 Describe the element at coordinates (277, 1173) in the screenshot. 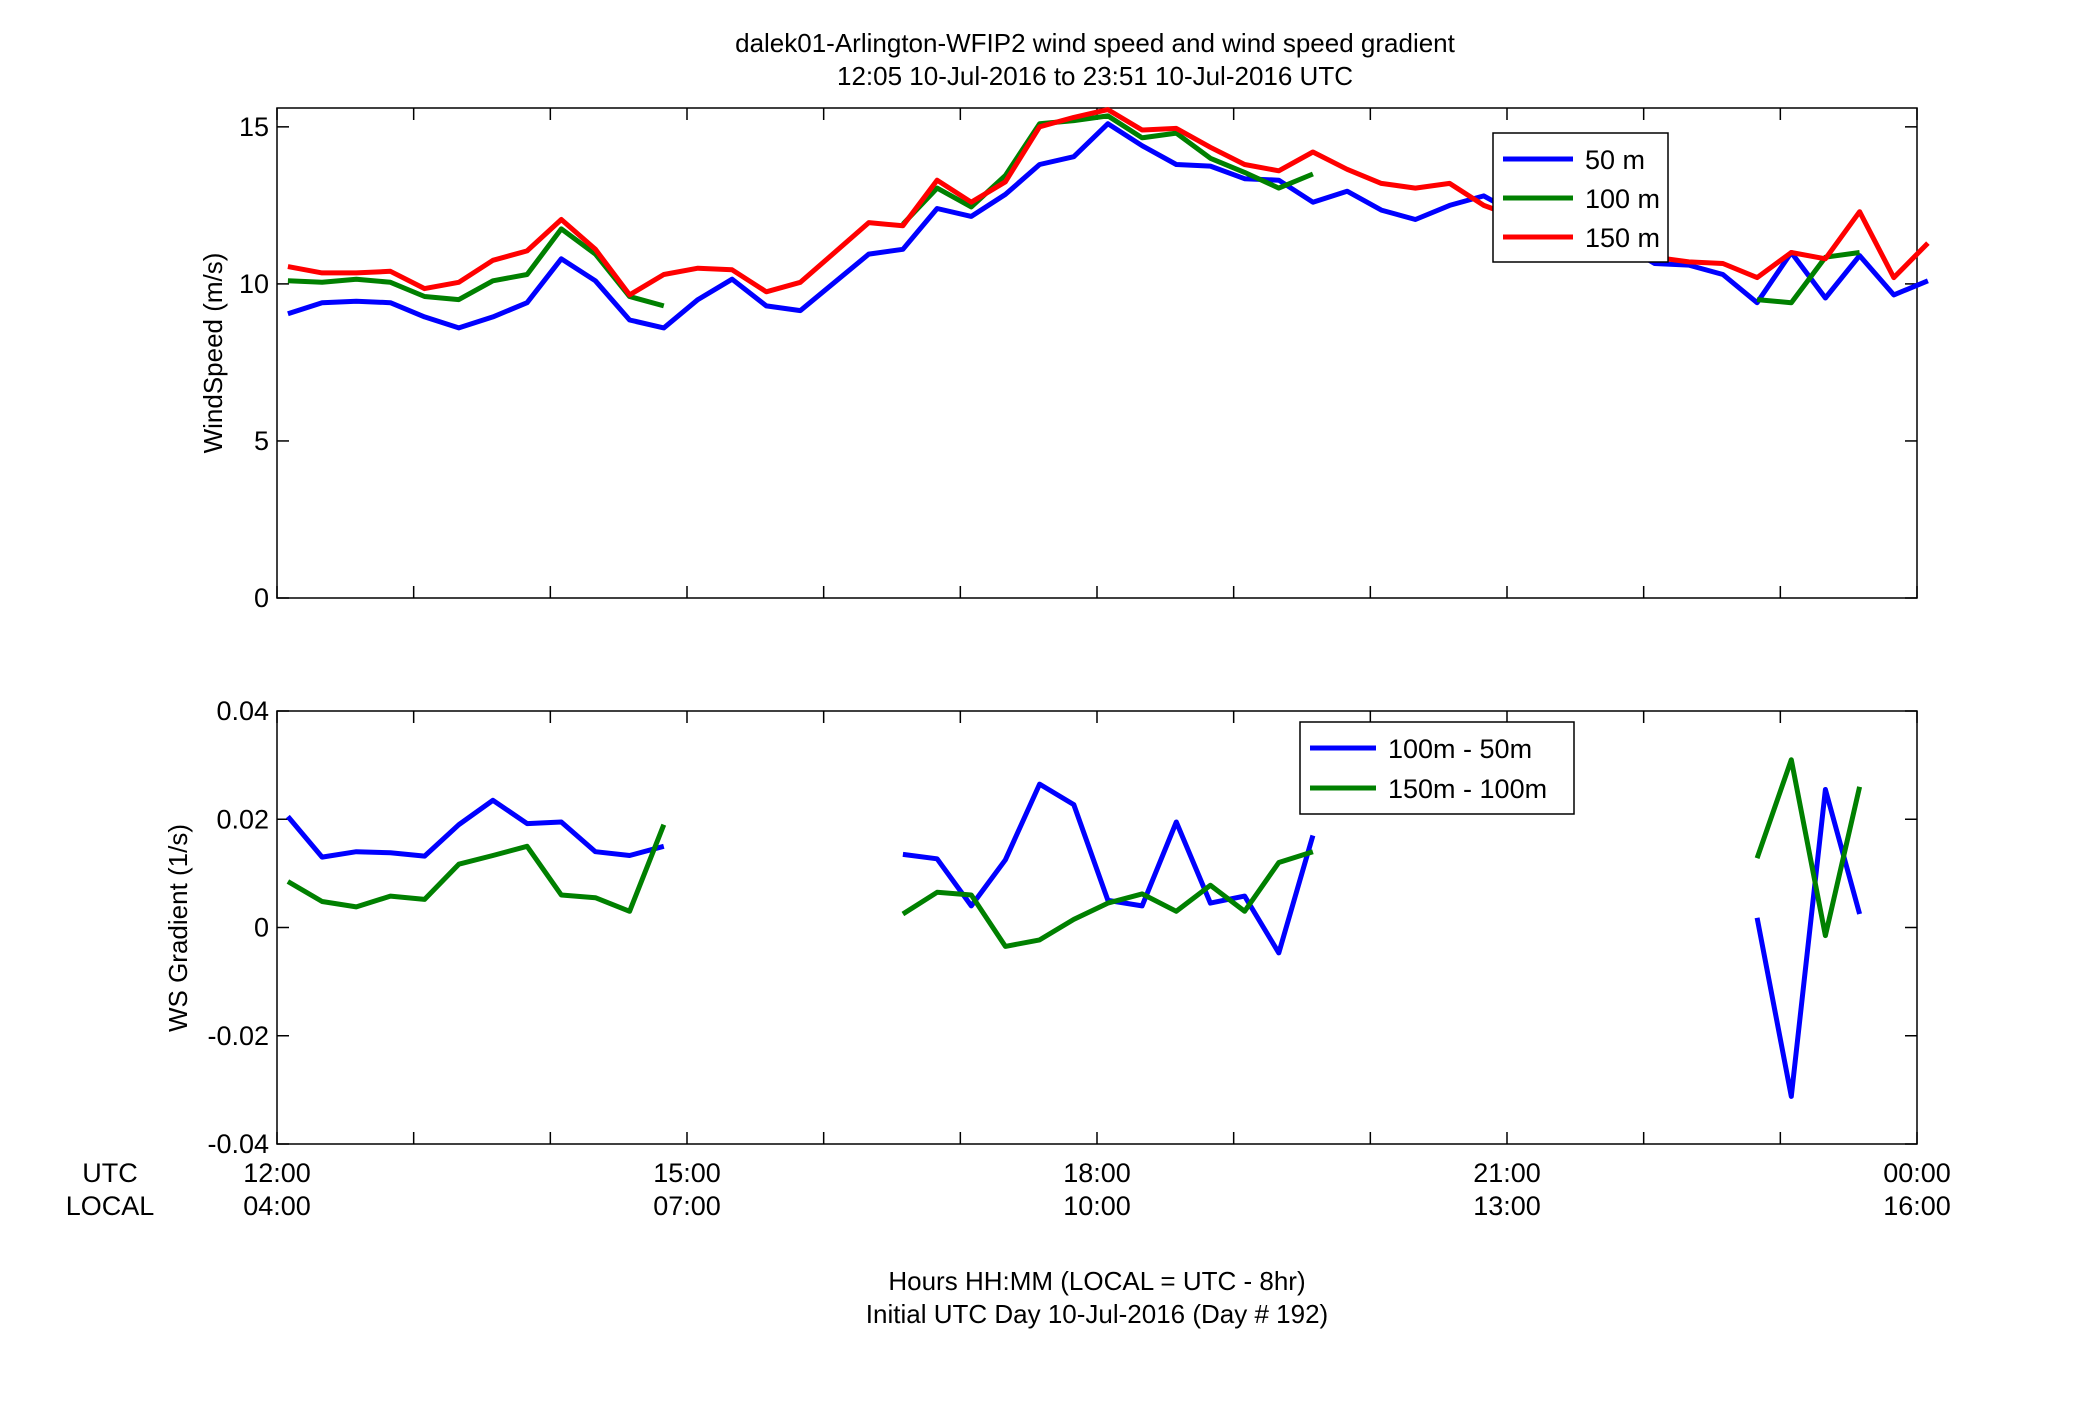

I see `x-tick-label-utc: 12:00` at that location.